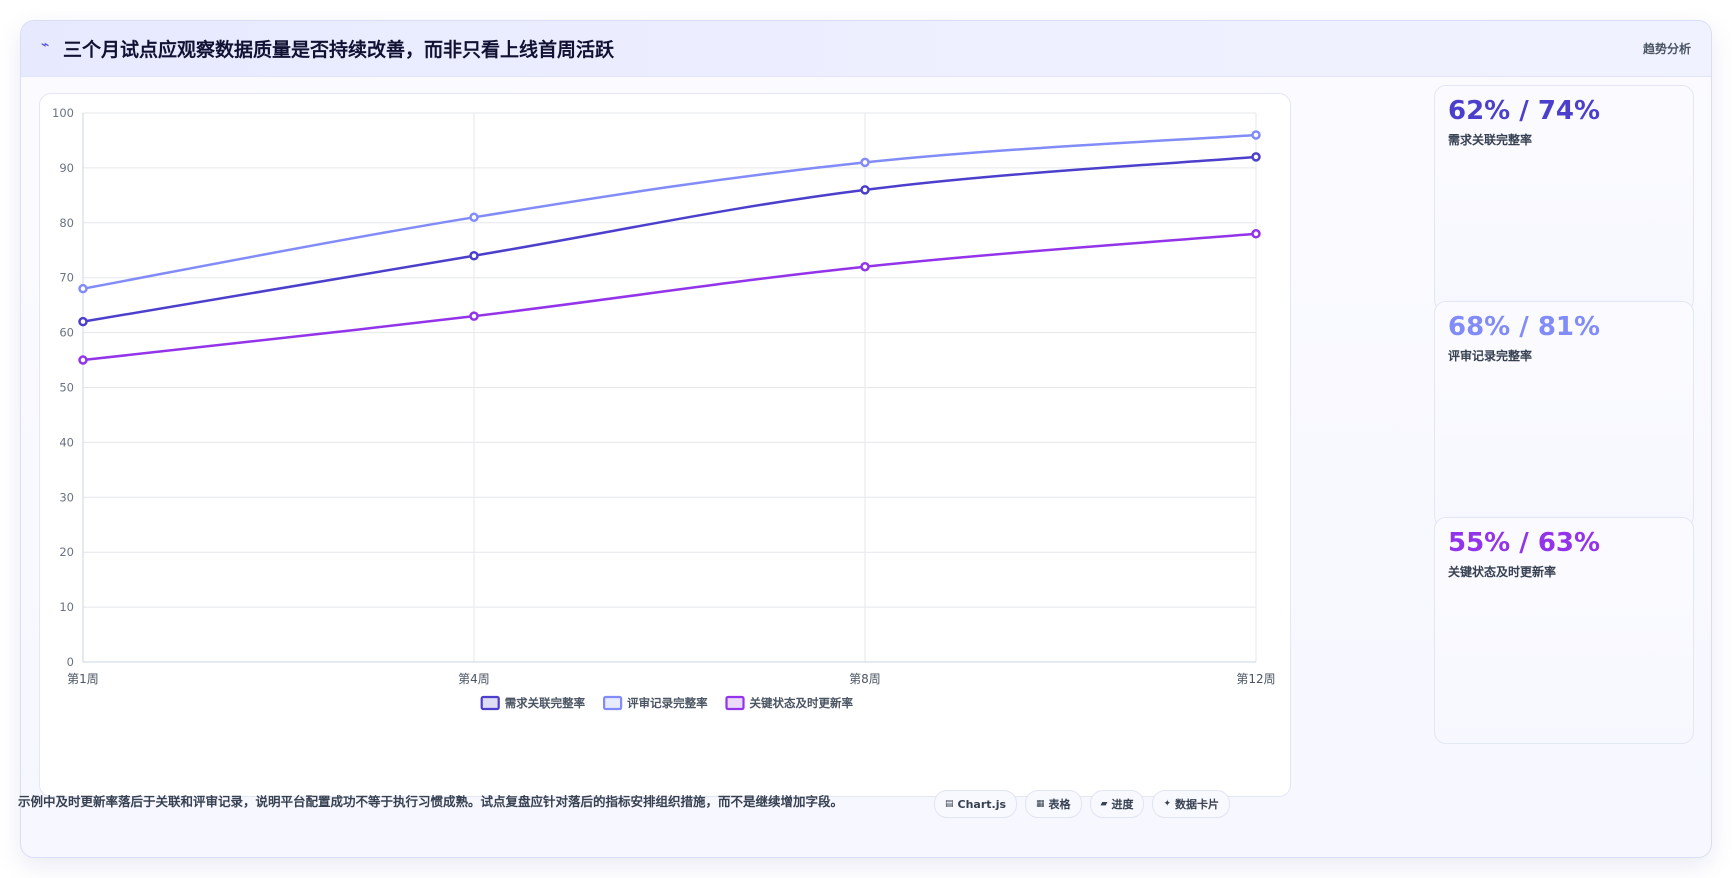 The width and height of the screenshot is (1732, 878). I want to click on stat-value: 68% / 81%, so click(1524, 327).